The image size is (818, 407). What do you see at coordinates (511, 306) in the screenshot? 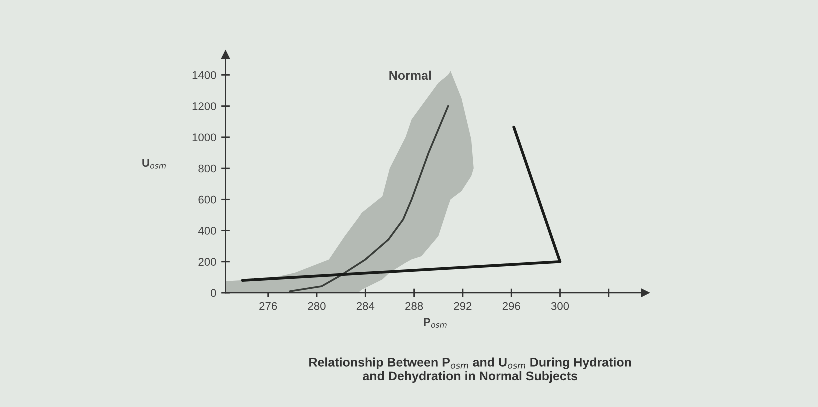
I see `x-tick-label: 296` at bounding box center [511, 306].